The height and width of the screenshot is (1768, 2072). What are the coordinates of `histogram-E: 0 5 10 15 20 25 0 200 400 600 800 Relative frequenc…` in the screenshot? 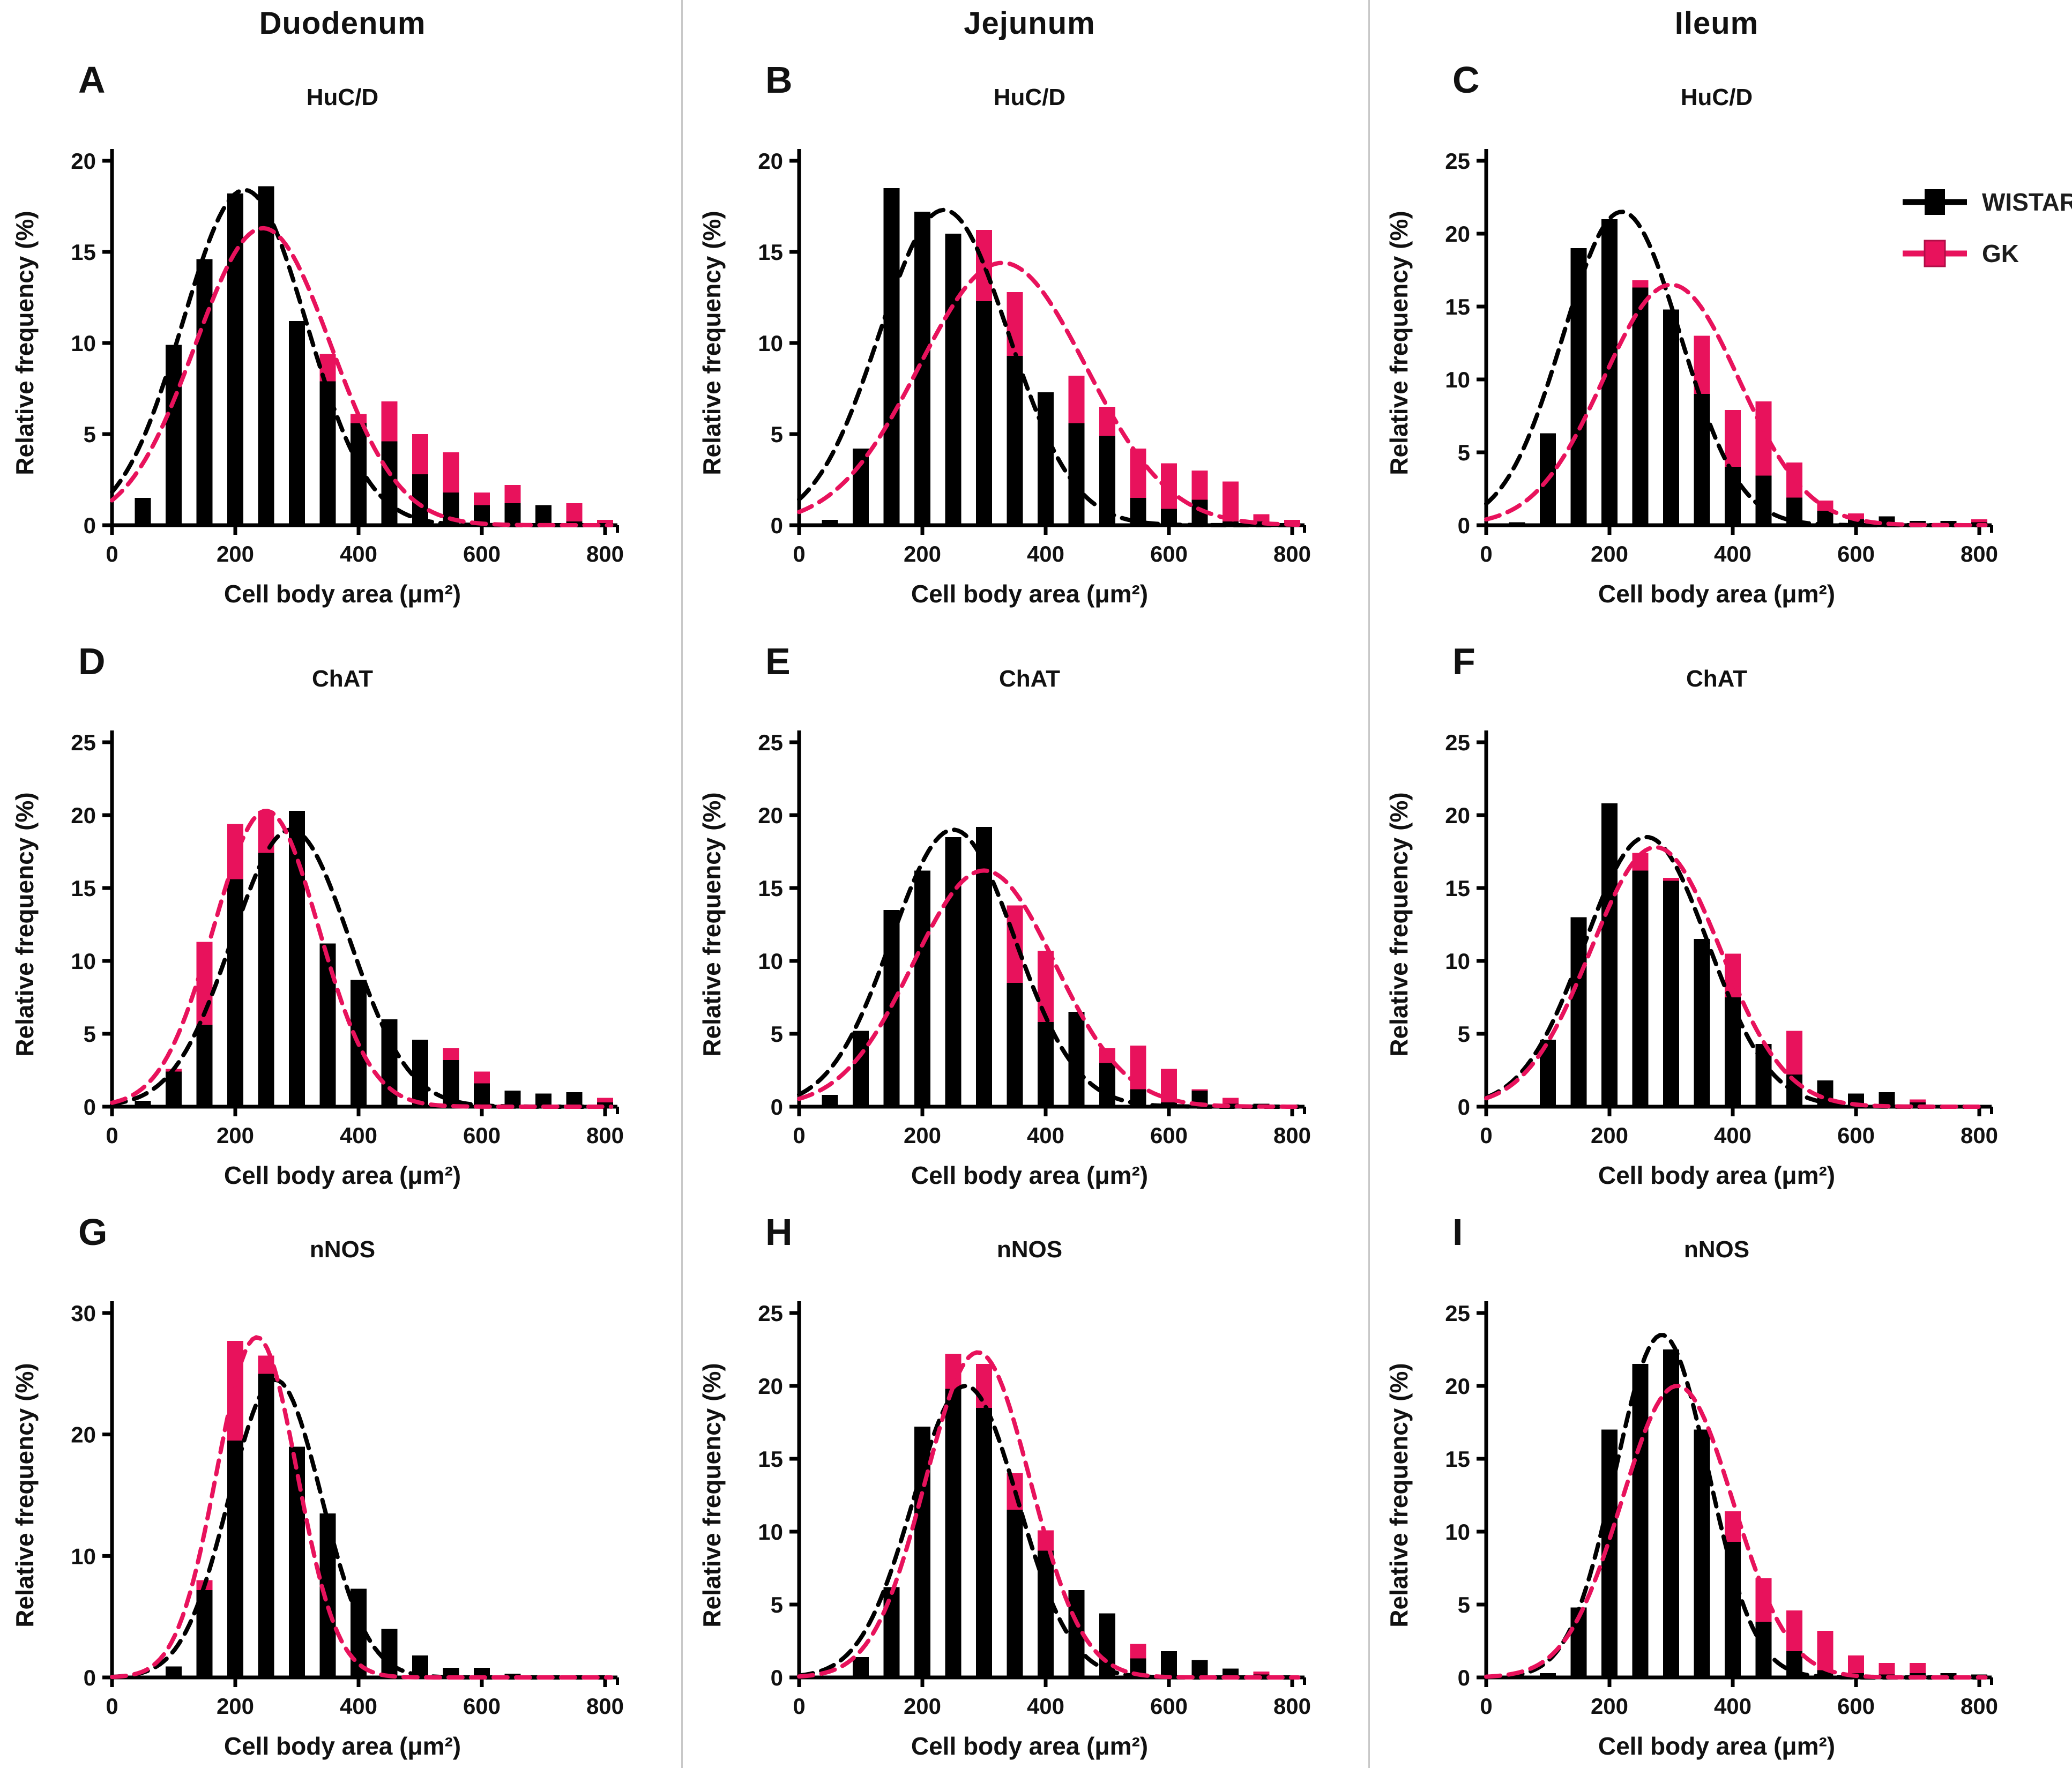 It's located at (1004, 939).